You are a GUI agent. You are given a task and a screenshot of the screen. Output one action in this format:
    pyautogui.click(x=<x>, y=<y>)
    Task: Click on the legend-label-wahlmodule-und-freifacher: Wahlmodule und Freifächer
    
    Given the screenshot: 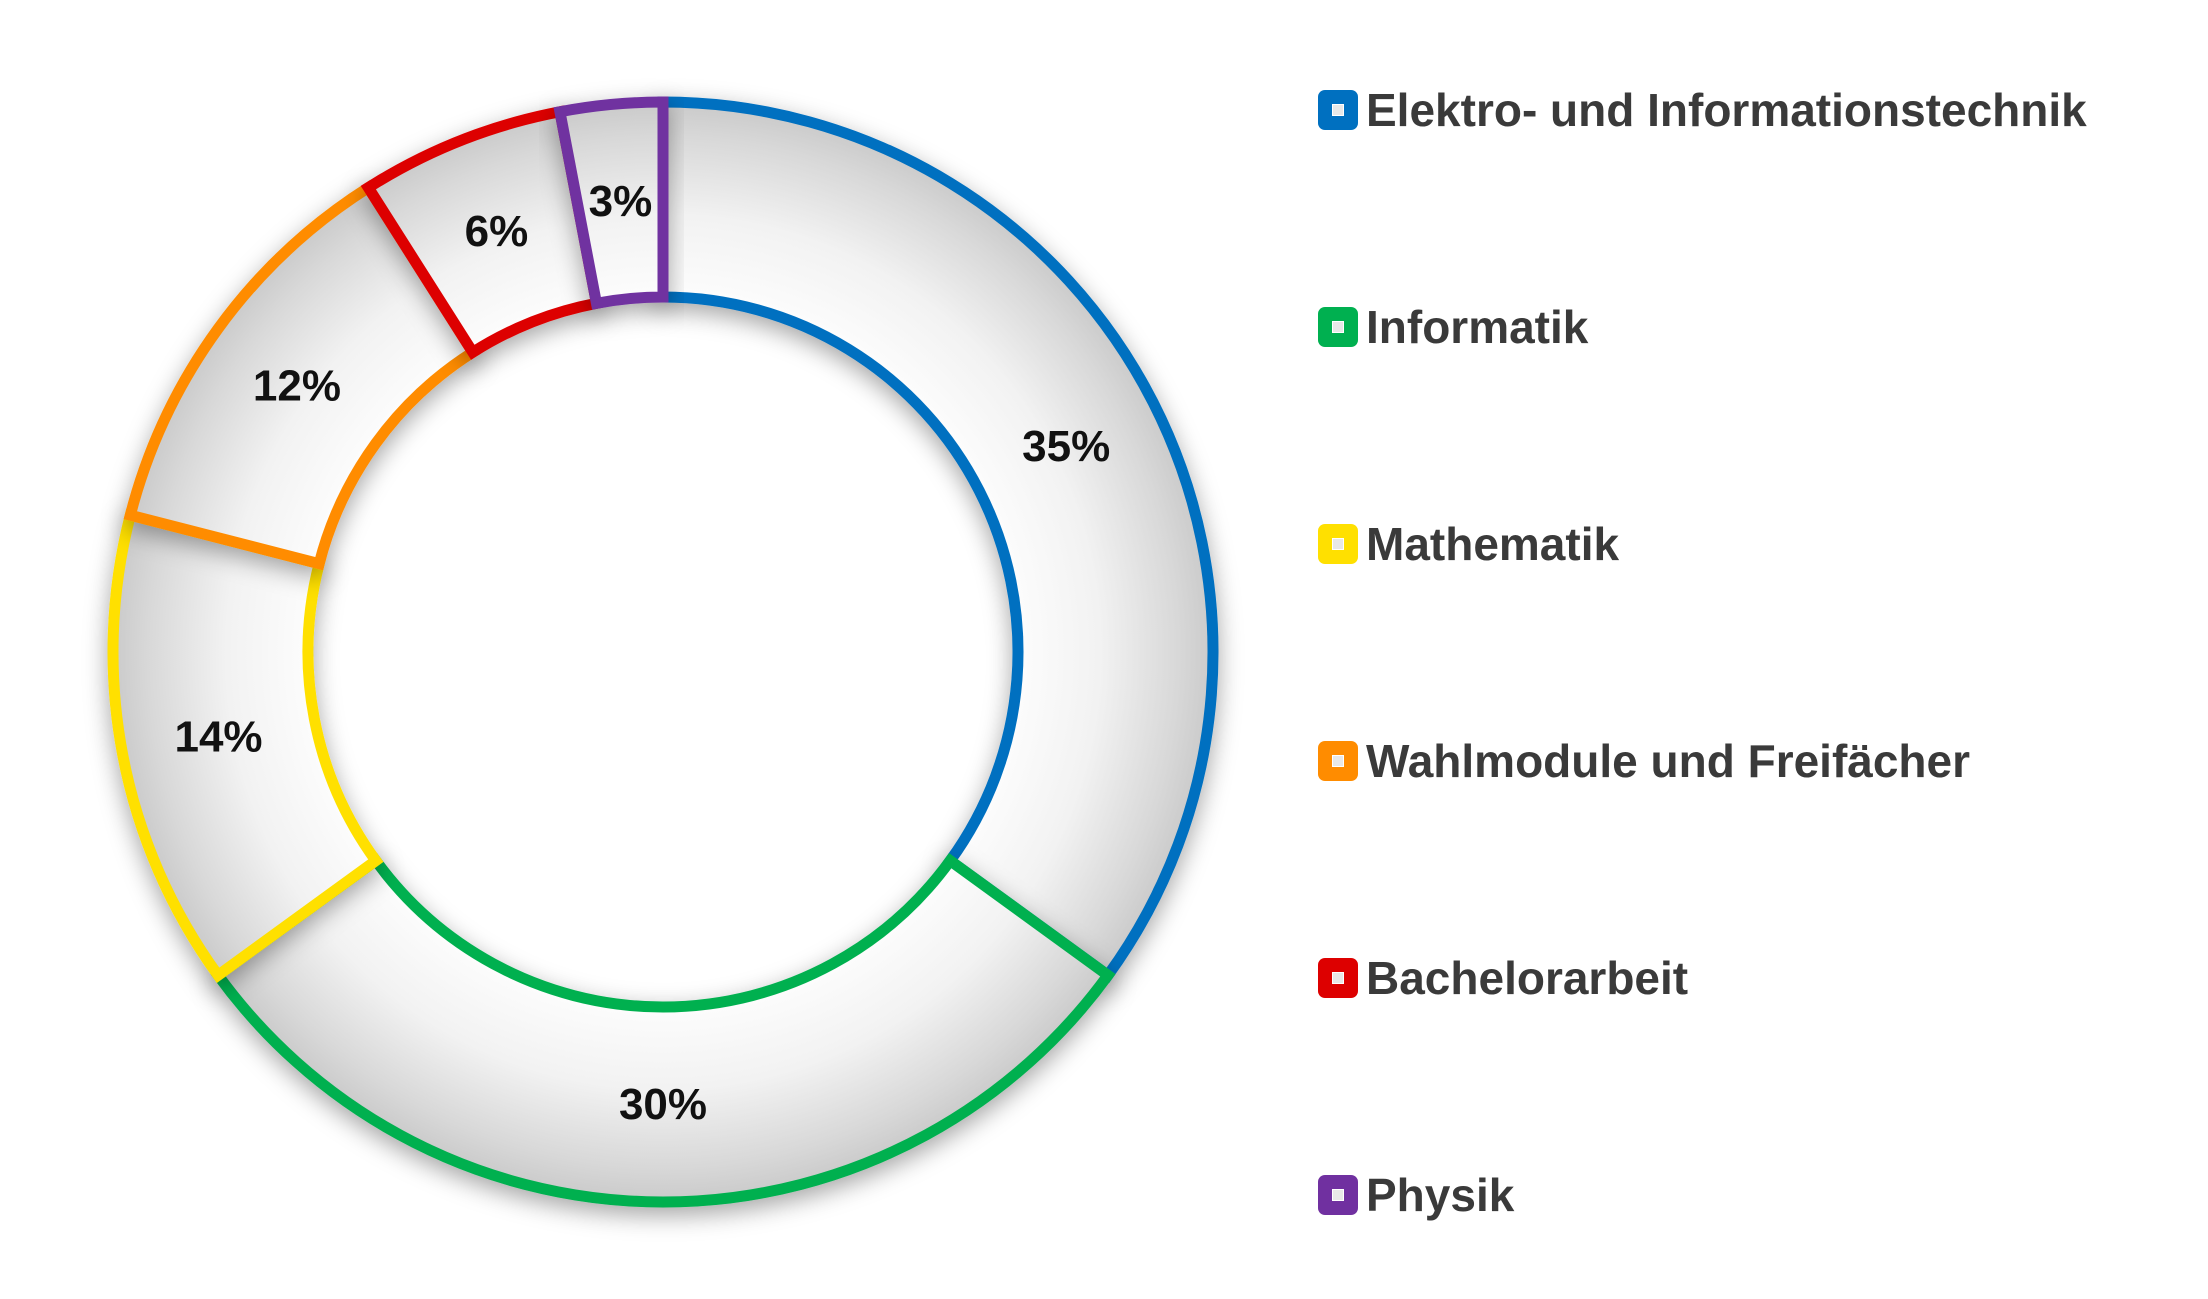 What is the action you would take?
    pyautogui.click(x=1668, y=761)
    